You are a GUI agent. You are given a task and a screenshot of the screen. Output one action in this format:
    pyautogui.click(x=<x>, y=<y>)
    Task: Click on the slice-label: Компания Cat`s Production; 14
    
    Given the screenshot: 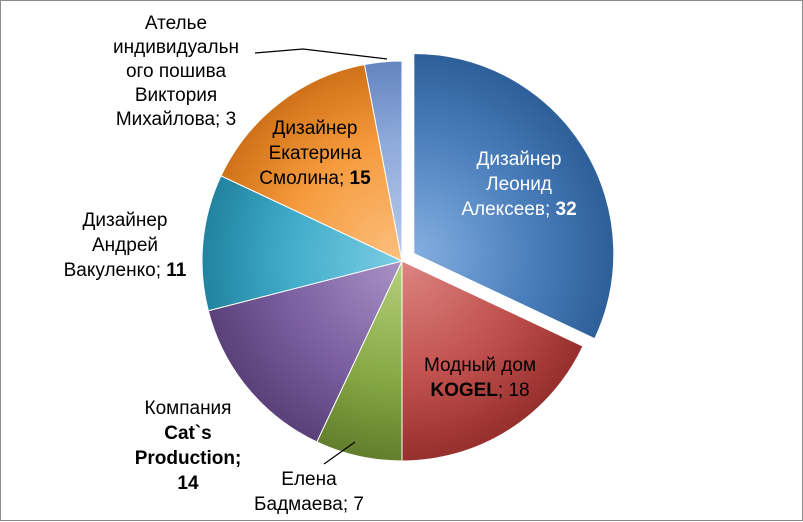 What is the action you would take?
    pyautogui.click(x=188, y=446)
    